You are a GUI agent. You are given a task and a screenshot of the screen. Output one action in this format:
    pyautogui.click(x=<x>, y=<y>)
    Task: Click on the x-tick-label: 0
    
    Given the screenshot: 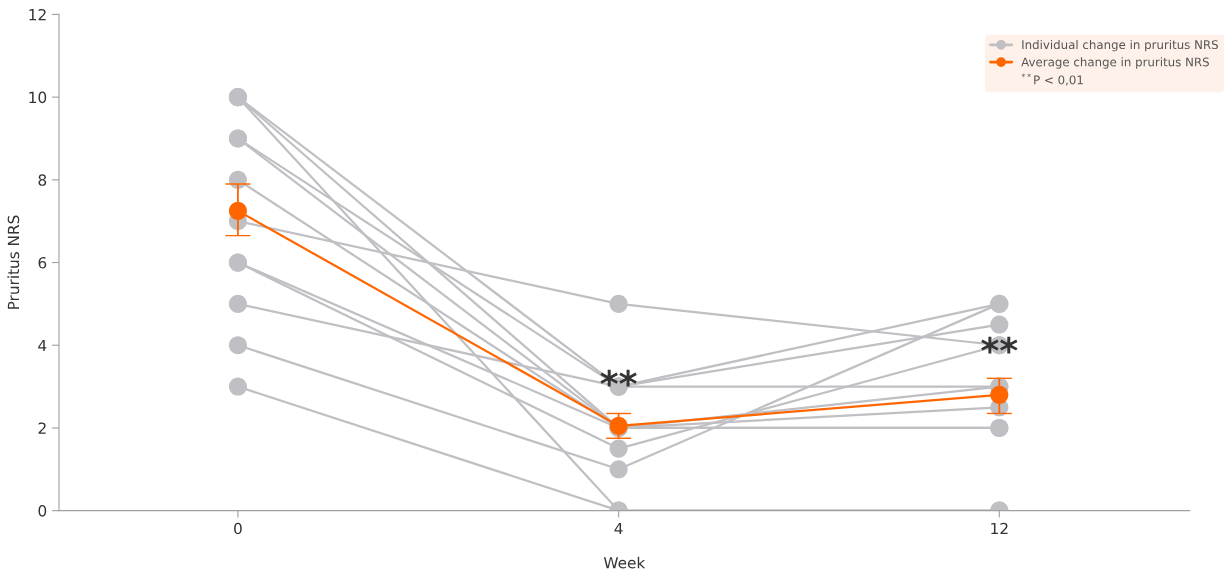 What is the action you would take?
    pyautogui.click(x=238, y=528)
    